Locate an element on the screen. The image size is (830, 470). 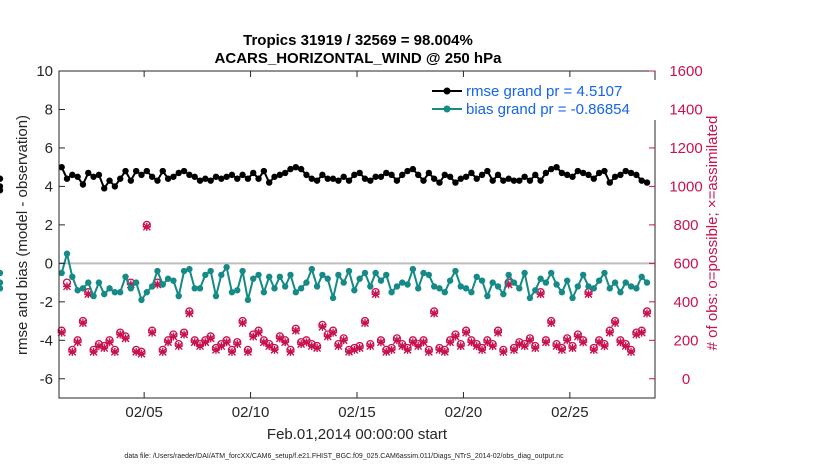
x-tick-label: 02/10 is located at coordinates (251, 412).